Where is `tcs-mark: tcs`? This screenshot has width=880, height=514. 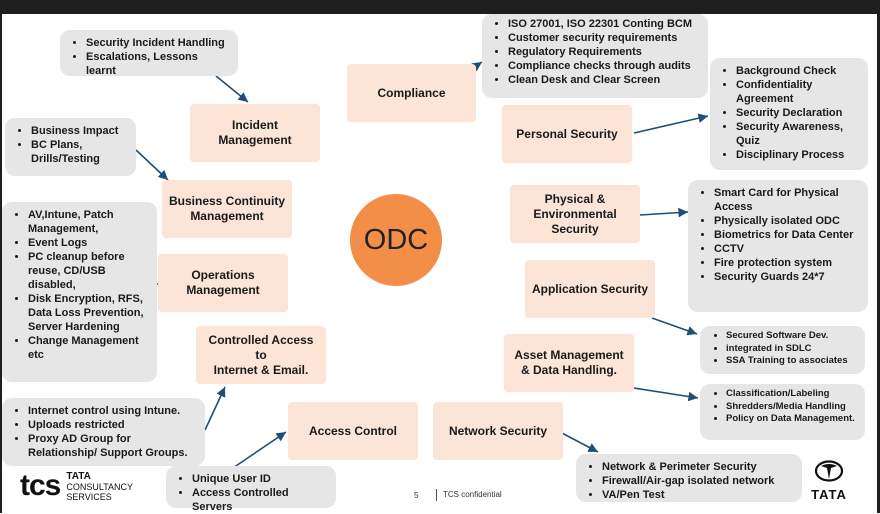 tcs-mark: tcs is located at coordinates (40, 485).